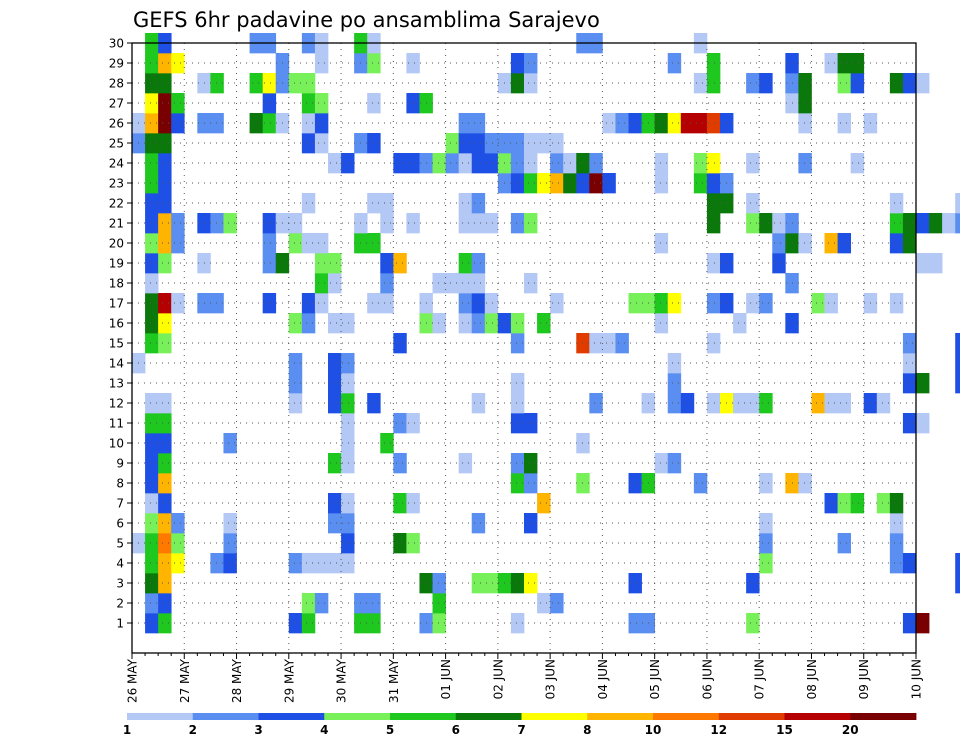 Image resolution: width=960 pixels, height=742 pixels. I want to click on x-tick-label: 09 JUN, so click(864, 679).